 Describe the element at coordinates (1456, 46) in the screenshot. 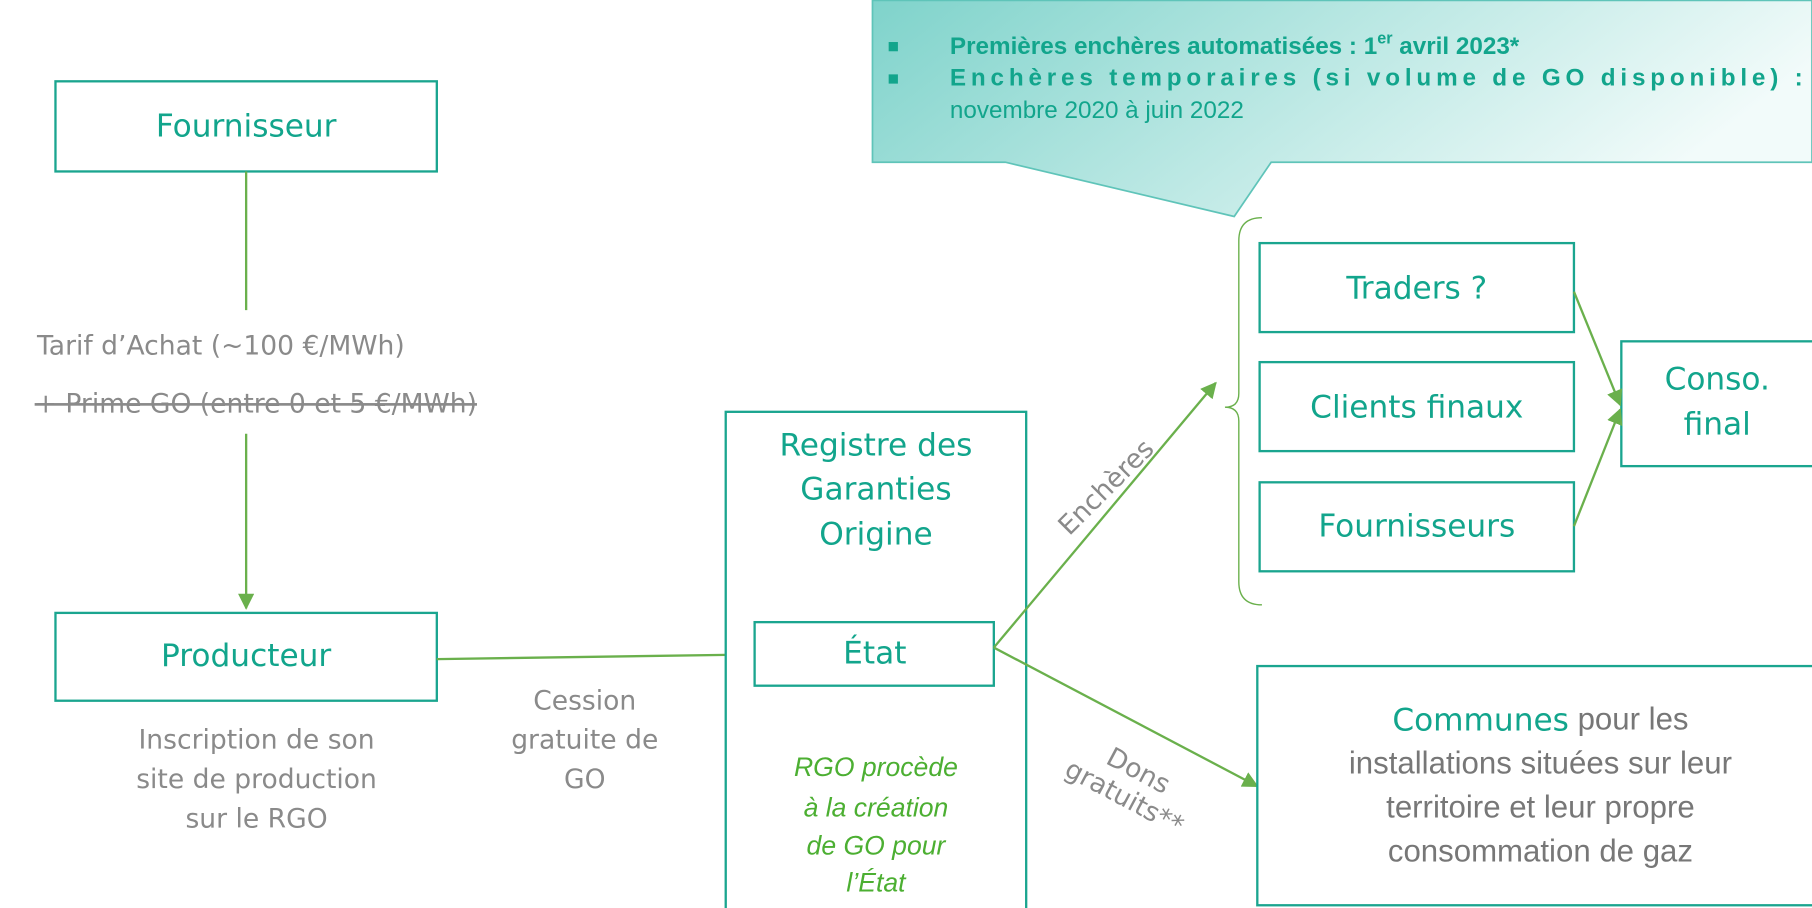

I see `text: avril 2023*` at that location.